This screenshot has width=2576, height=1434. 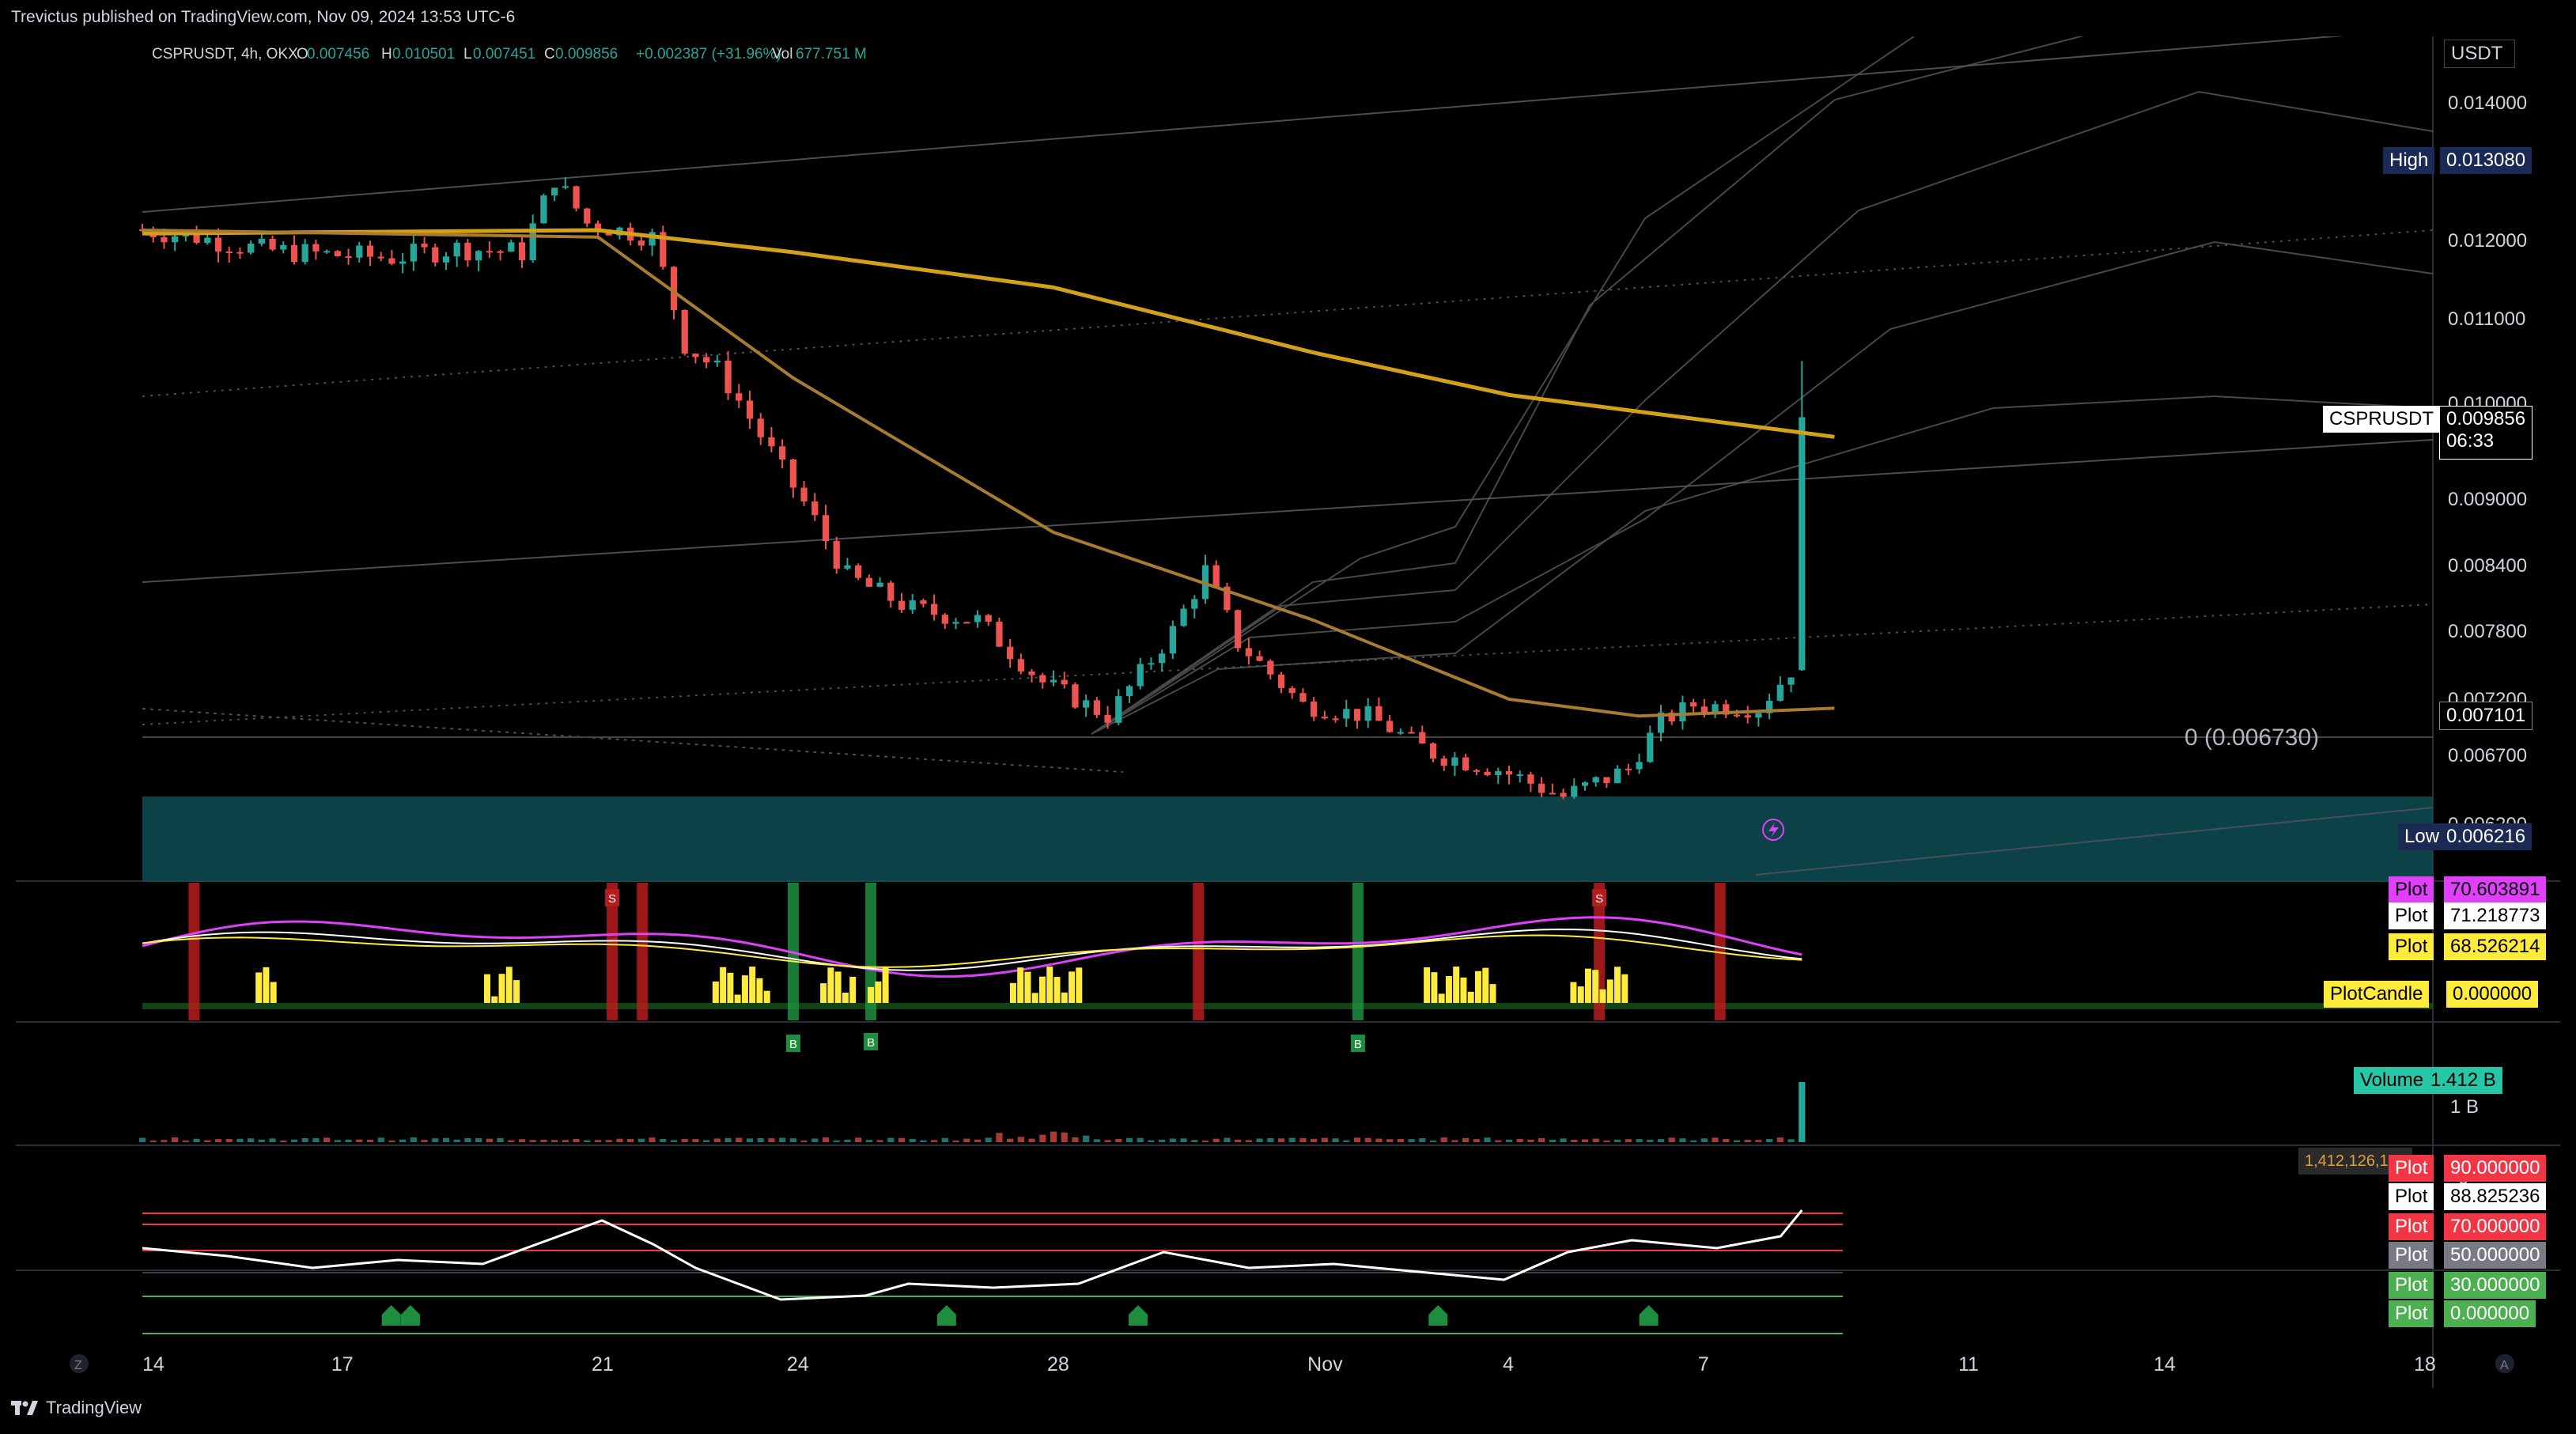 I want to click on timezone-icon: Z, so click(x=78, y=1365).